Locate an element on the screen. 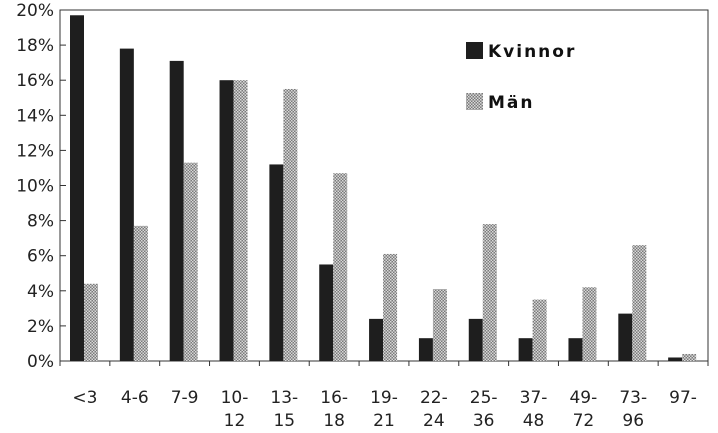 The image size is (718, 433). y-tick-label: 2% is located at coordinates (40, 327).